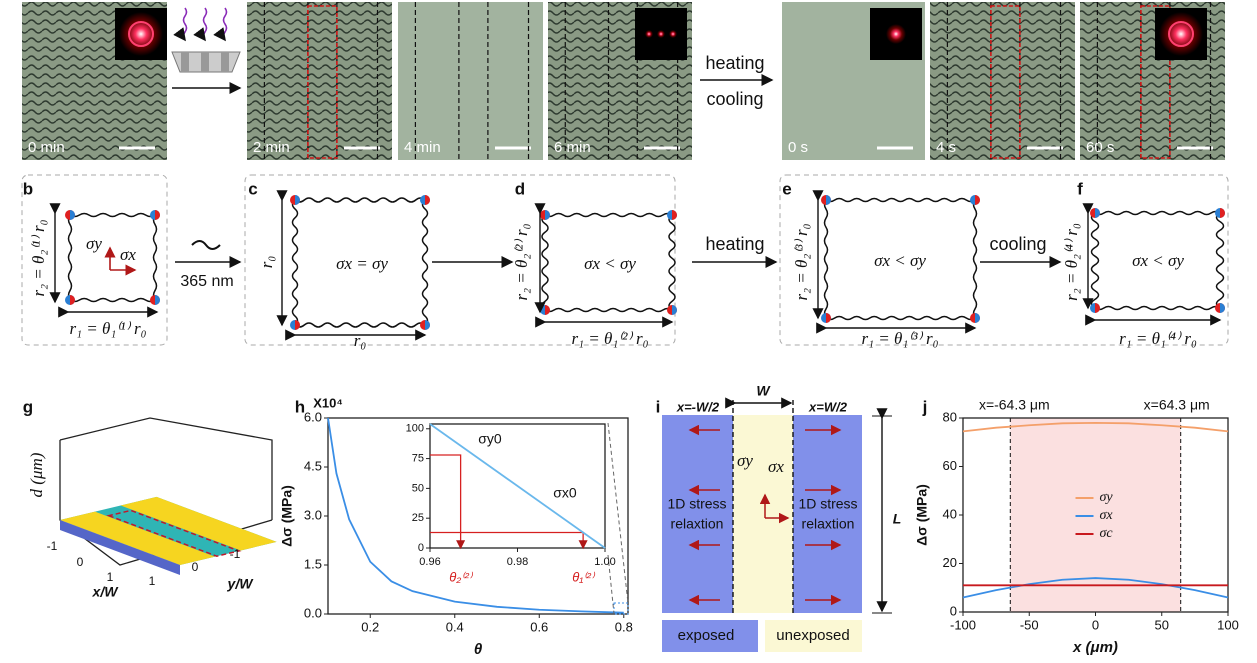 Image resolution: width=1257 pixels, height=663 pixels. Describe the element at coordinates (517, 562) in the screenshot. I see `x-tick-label: 0.98` at that location.